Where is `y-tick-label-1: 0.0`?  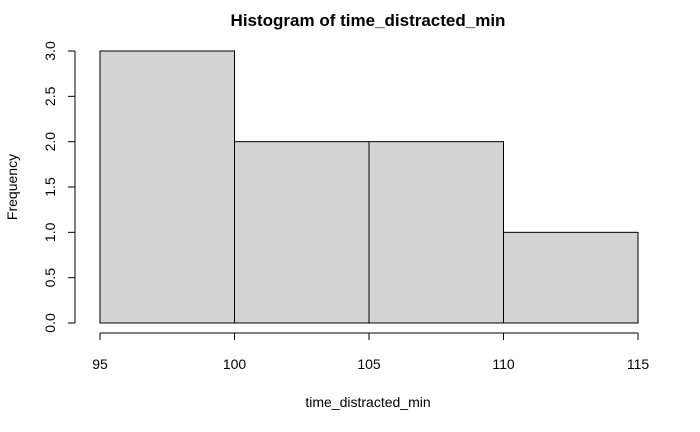 y-tick-label-1: 0.0 is located at coordinates (50, 323).